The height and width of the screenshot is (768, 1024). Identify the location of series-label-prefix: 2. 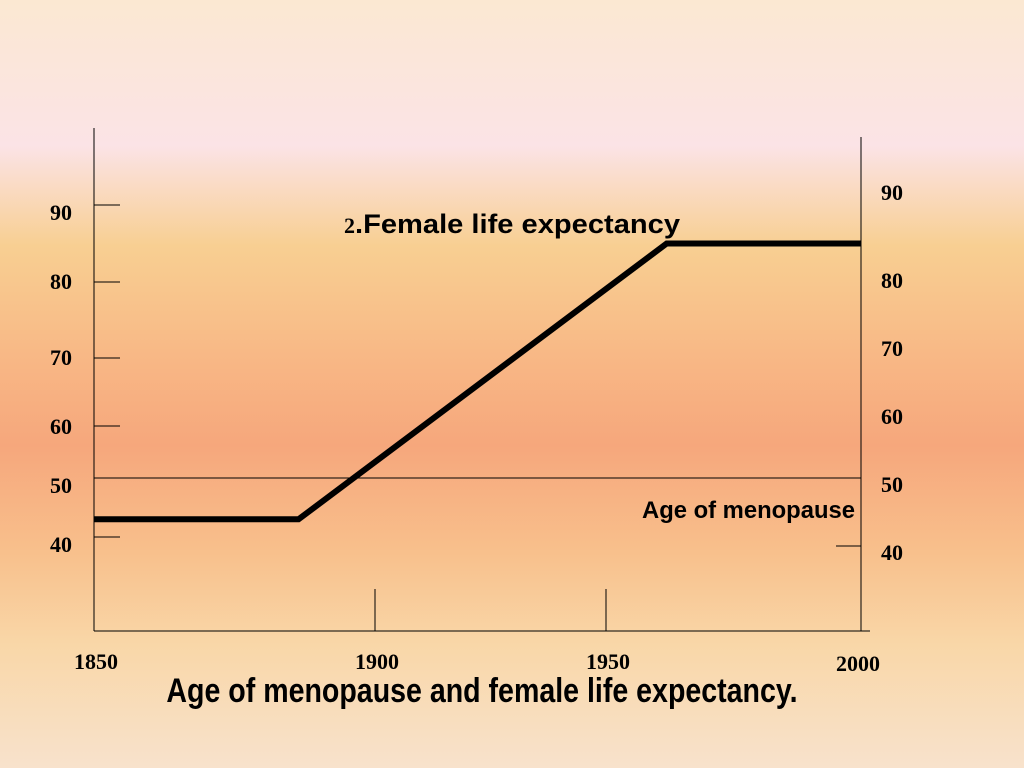
(349, 225).